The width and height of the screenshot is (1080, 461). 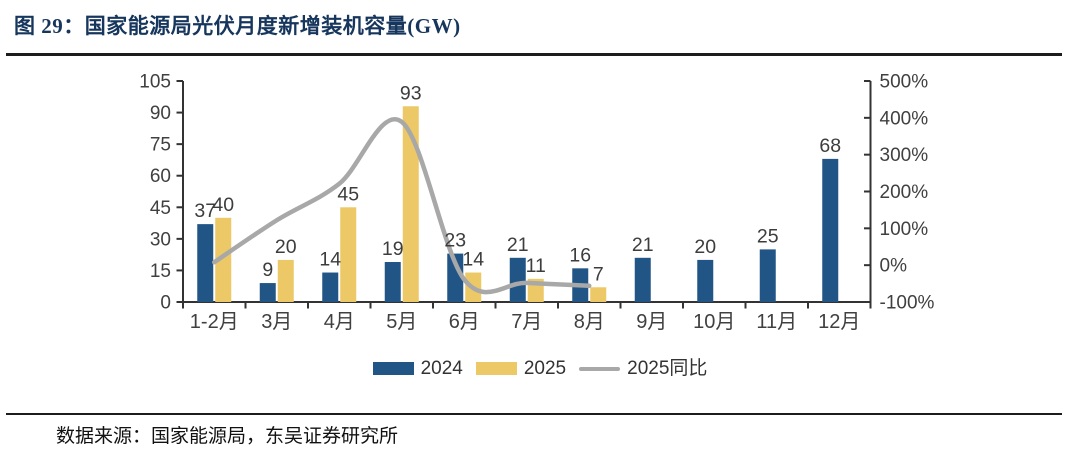 I want to click on x-axis-category-label: 1-2月, so click(x=214, y=322).